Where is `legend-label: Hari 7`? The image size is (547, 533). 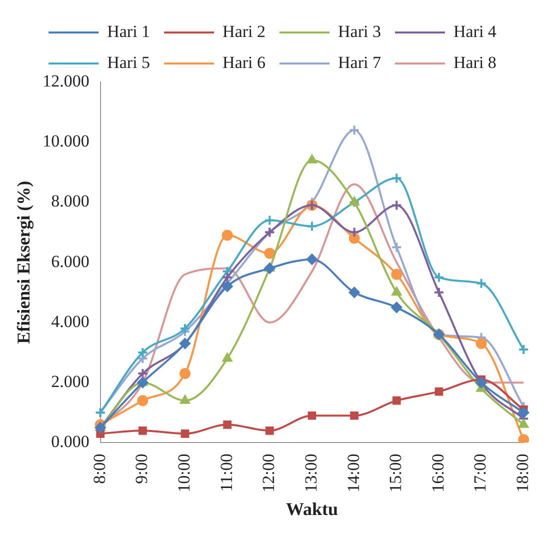 legend-label: Hari 7 is located at coordinates (360, 62).